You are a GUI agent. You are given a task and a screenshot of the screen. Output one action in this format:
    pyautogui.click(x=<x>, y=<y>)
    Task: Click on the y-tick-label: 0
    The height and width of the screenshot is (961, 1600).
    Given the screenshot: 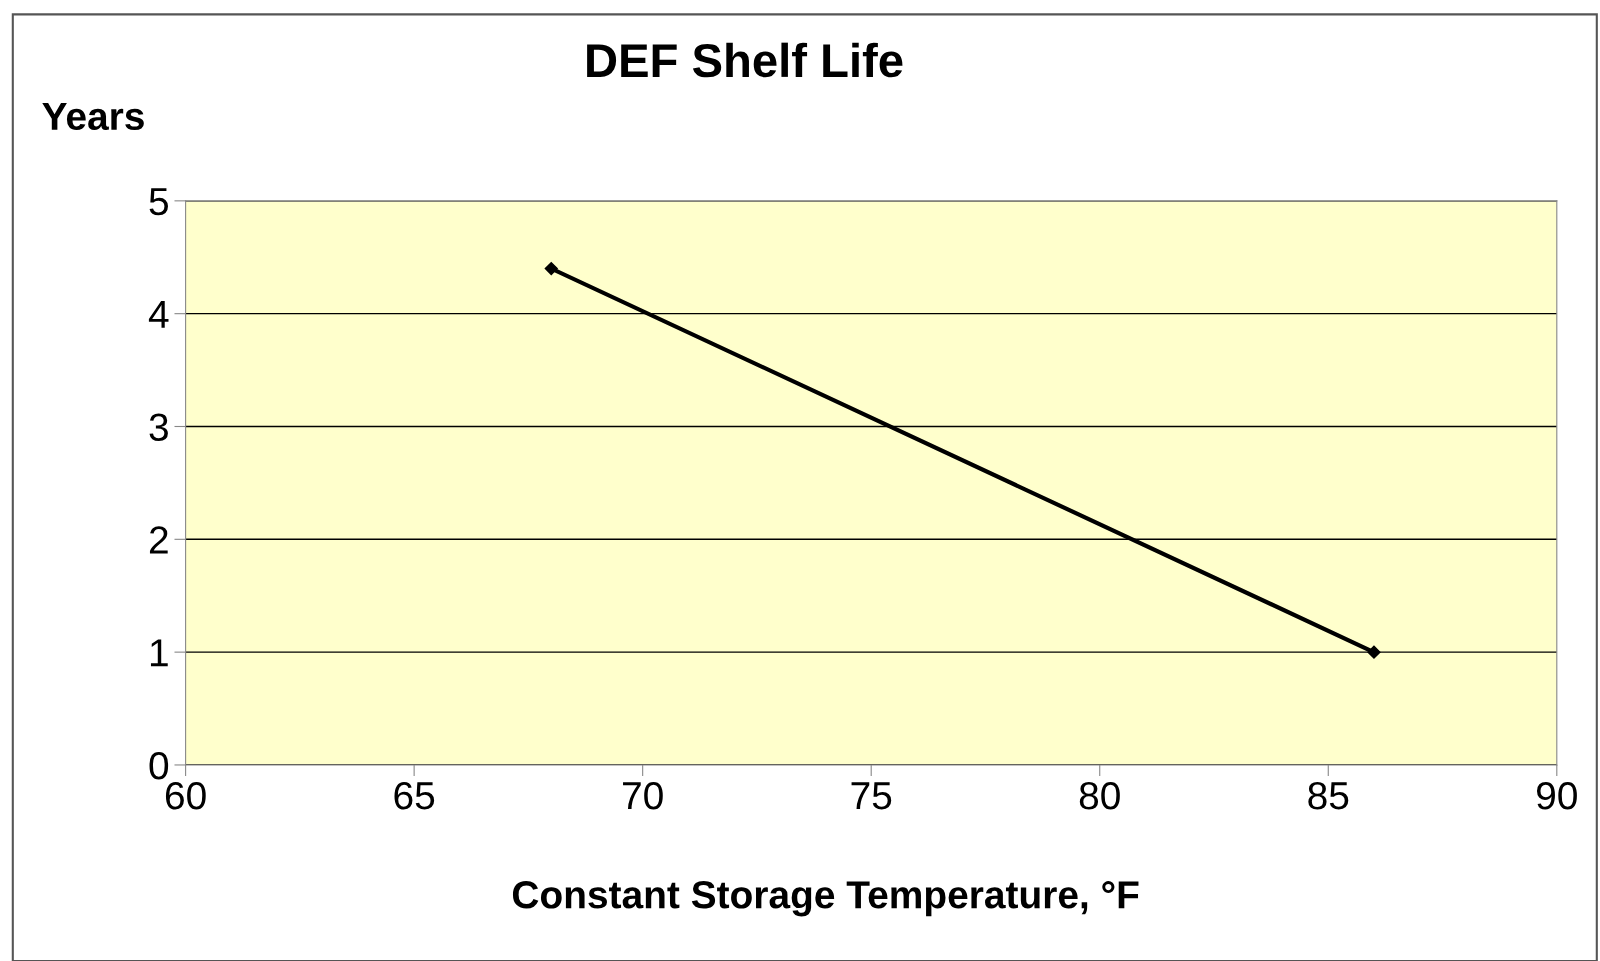 What is the action you would take?
    pyautogui.click(x=159, y=765)
    